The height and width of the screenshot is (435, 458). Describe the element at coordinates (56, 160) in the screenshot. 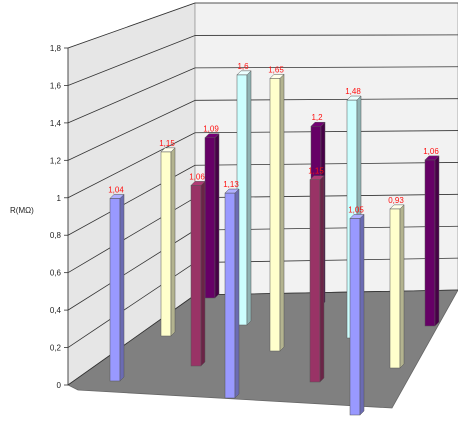

I see `y-tick-label: 1,2` at that location.